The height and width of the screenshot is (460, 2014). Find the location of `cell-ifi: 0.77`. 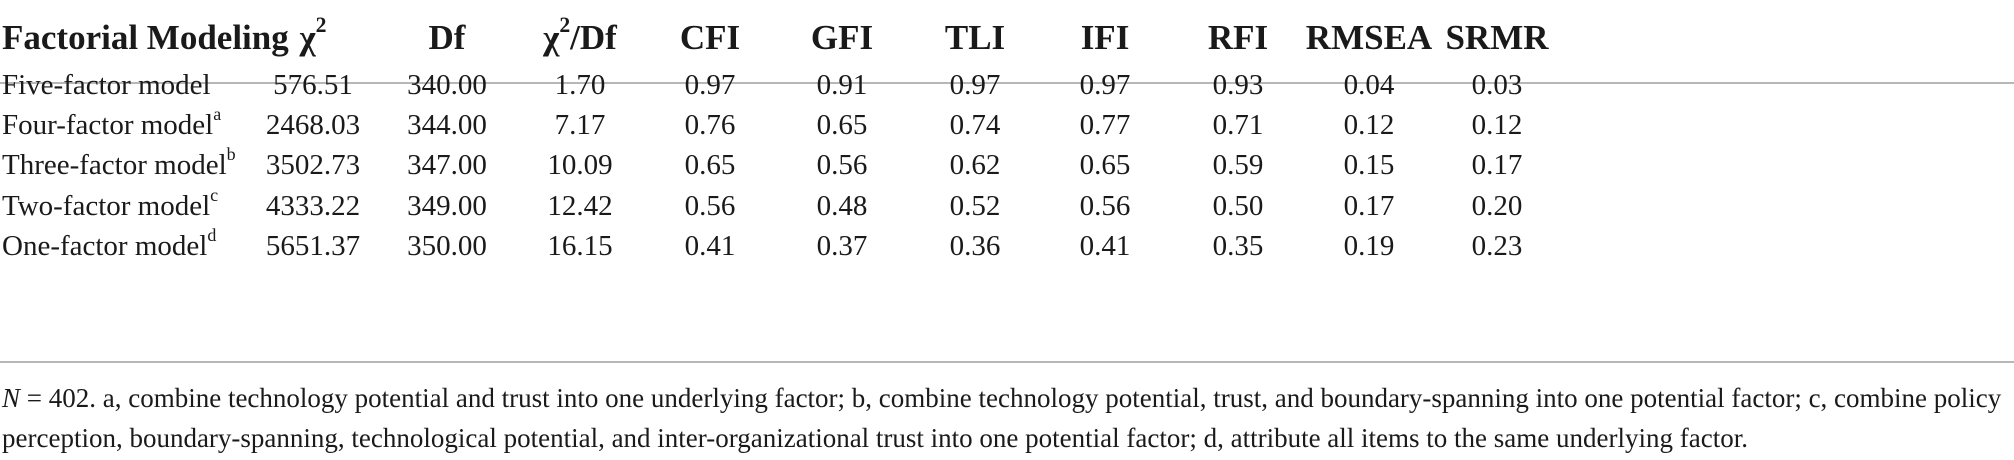

cell-ifi: 0.77 is located at coordinates (1105, 125).